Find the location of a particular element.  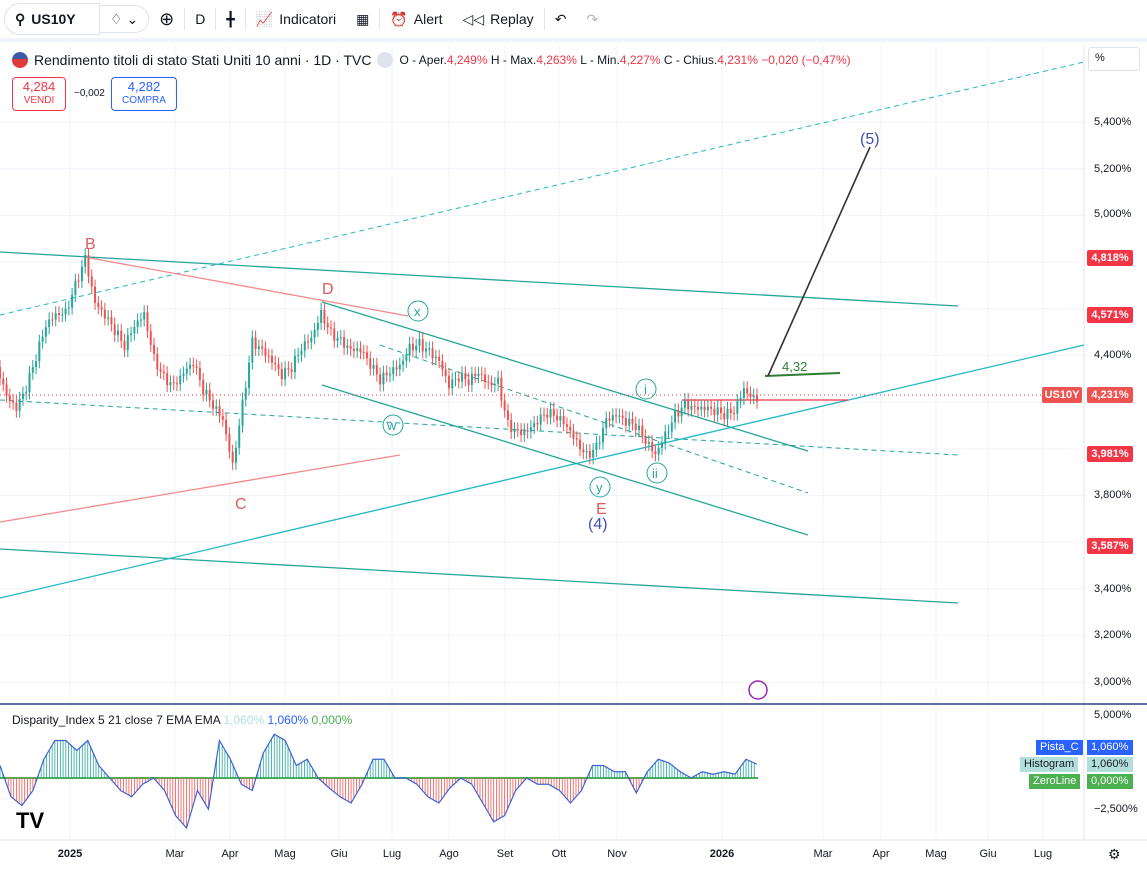

channel-upper is located at coordinates (565, 376).